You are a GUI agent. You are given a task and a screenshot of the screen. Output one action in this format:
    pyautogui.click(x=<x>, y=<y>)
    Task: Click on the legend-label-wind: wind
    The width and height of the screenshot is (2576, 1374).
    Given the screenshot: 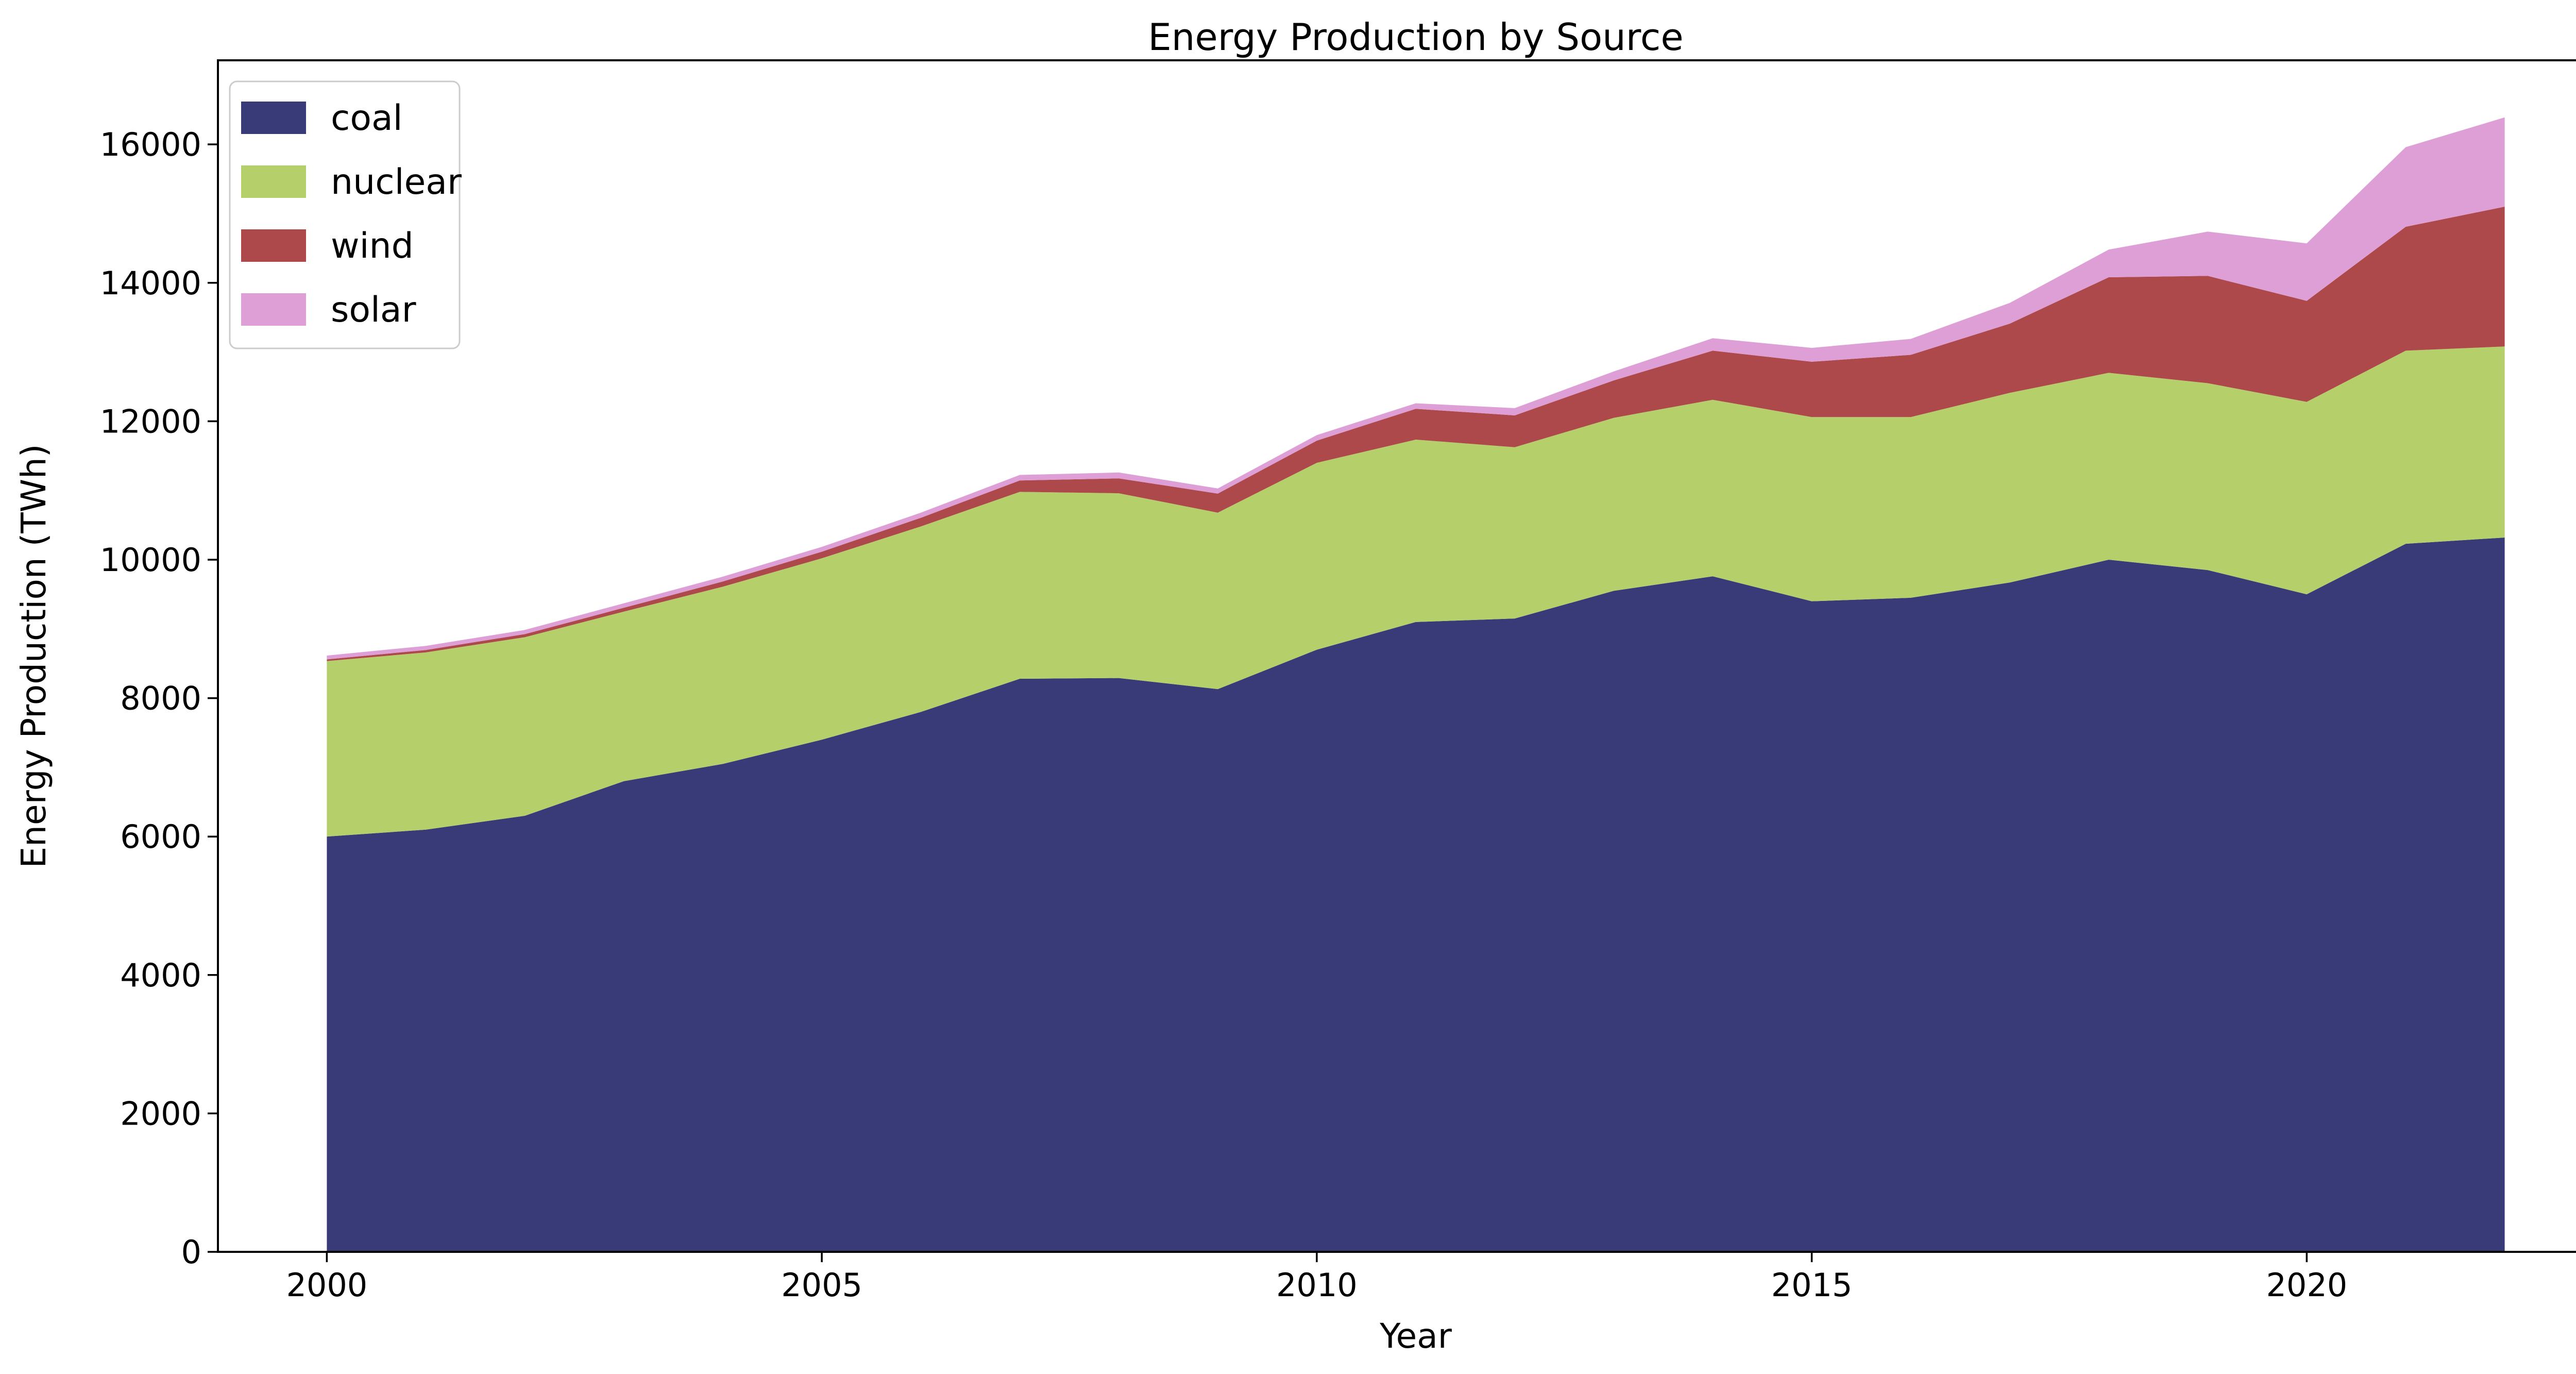 What is the action you would take?
    pyautogui.click(x=372, y=246)
    